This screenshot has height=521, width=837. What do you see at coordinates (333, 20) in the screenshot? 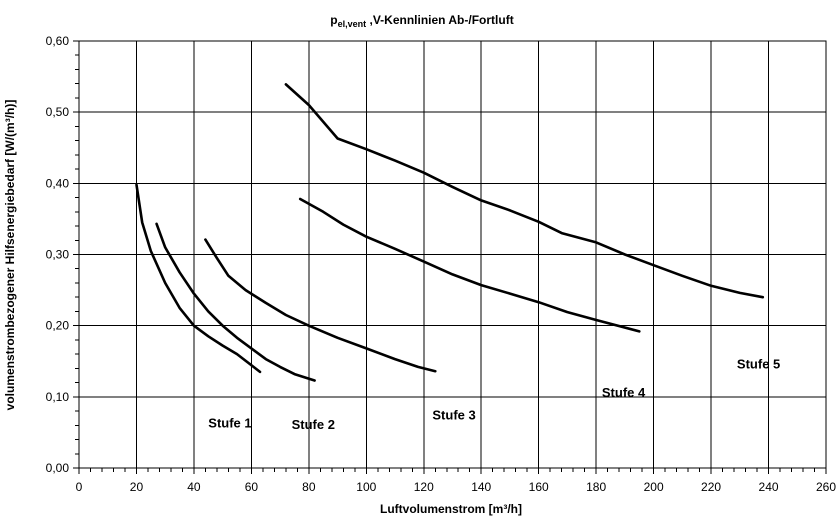
I see `chart-title-main: p` at bounding box center [333, 20].